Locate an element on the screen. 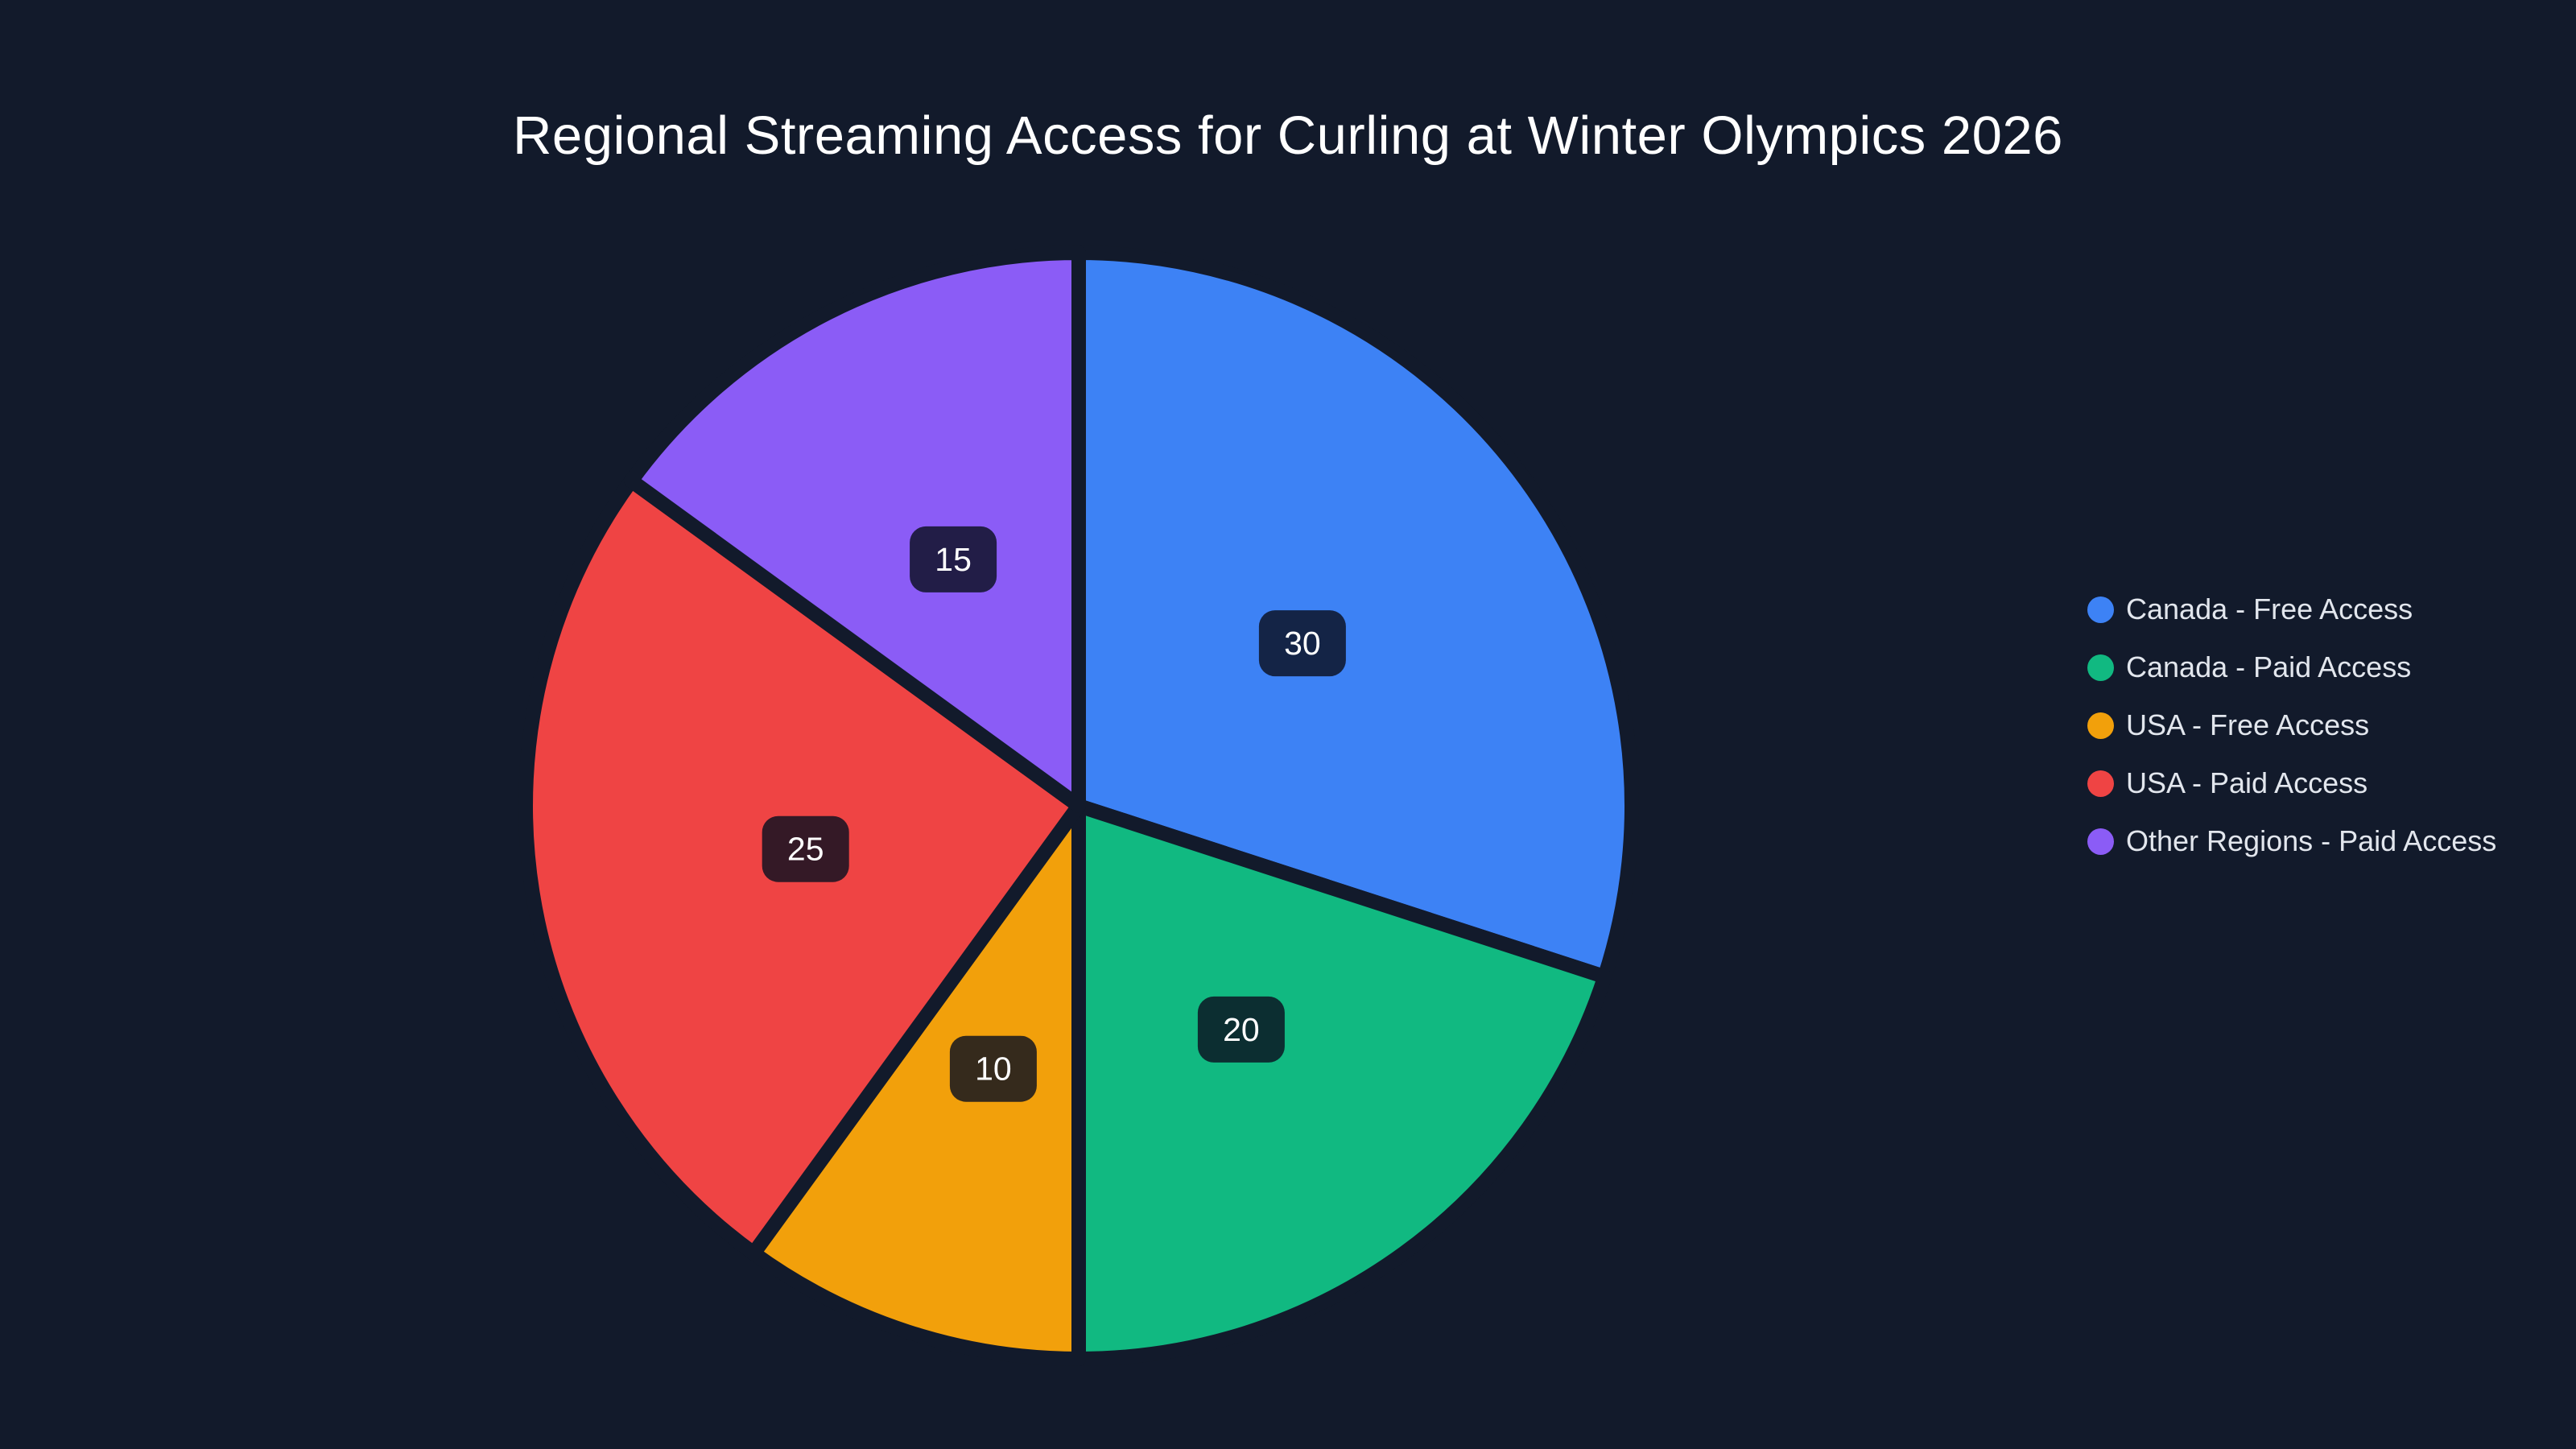 This screenshot has height=1449, width=2576. legend-label: USA - Paid Access is located at coordinates (2247, 782).